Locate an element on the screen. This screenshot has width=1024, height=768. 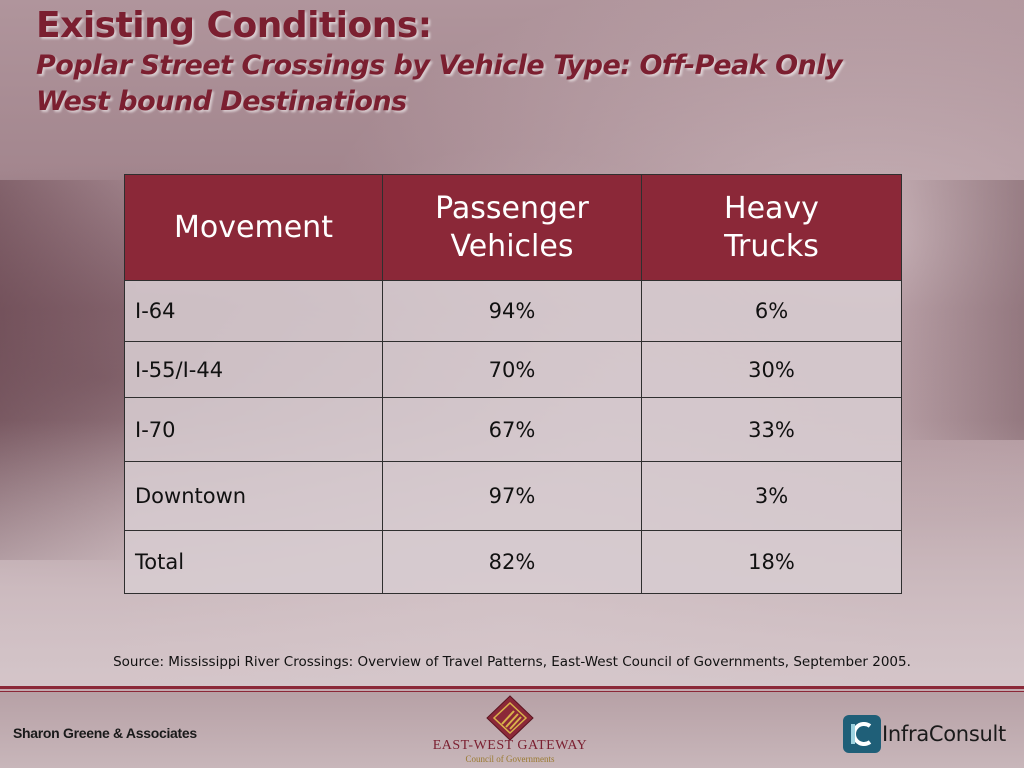
column-header-label: Heavy is located at coordinates (771, 208).